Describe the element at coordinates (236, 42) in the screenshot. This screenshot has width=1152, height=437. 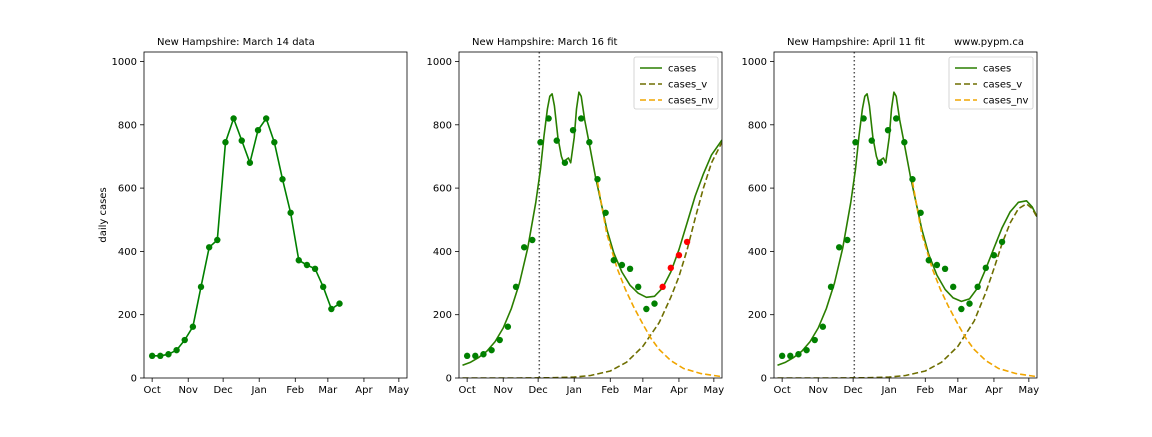
I see `chart-title: New Hampshire: March 14 data` at that location.